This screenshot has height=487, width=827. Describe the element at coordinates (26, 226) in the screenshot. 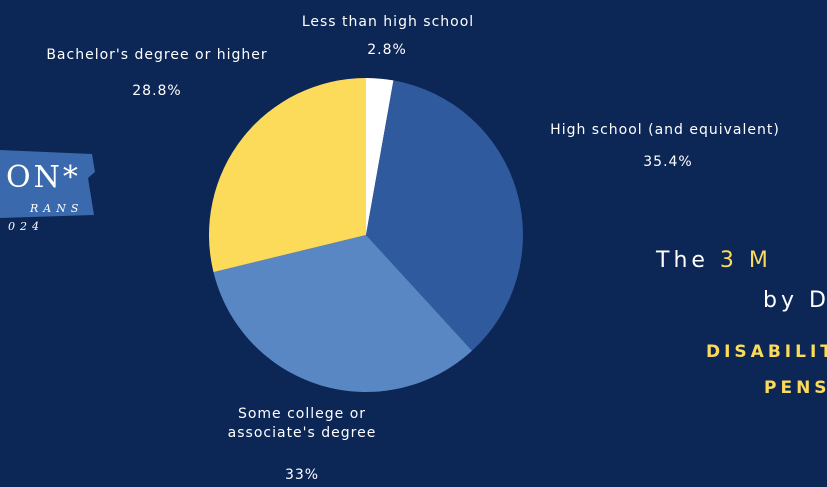

I see `logo-text: 024` at that location.